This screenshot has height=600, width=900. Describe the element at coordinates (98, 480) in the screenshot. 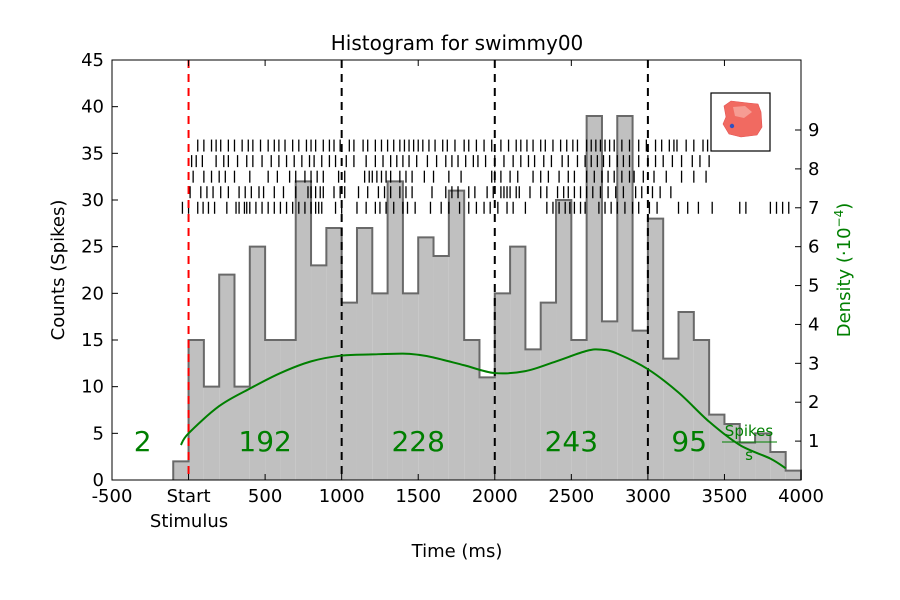

I see `y-tick-label: 0` at that location.